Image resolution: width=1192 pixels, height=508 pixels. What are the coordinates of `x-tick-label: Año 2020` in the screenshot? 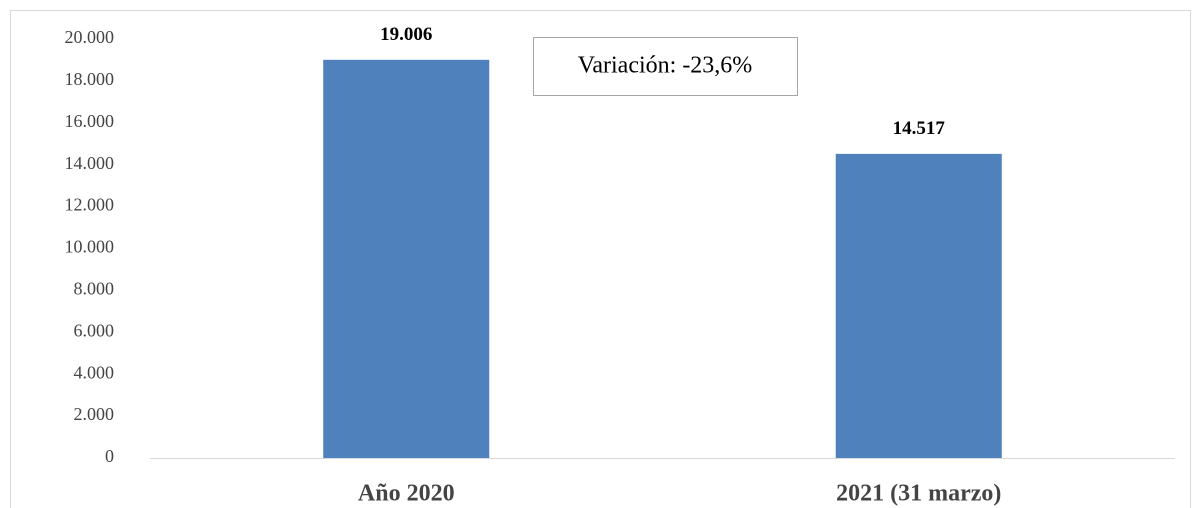 It's located at (406, 494).